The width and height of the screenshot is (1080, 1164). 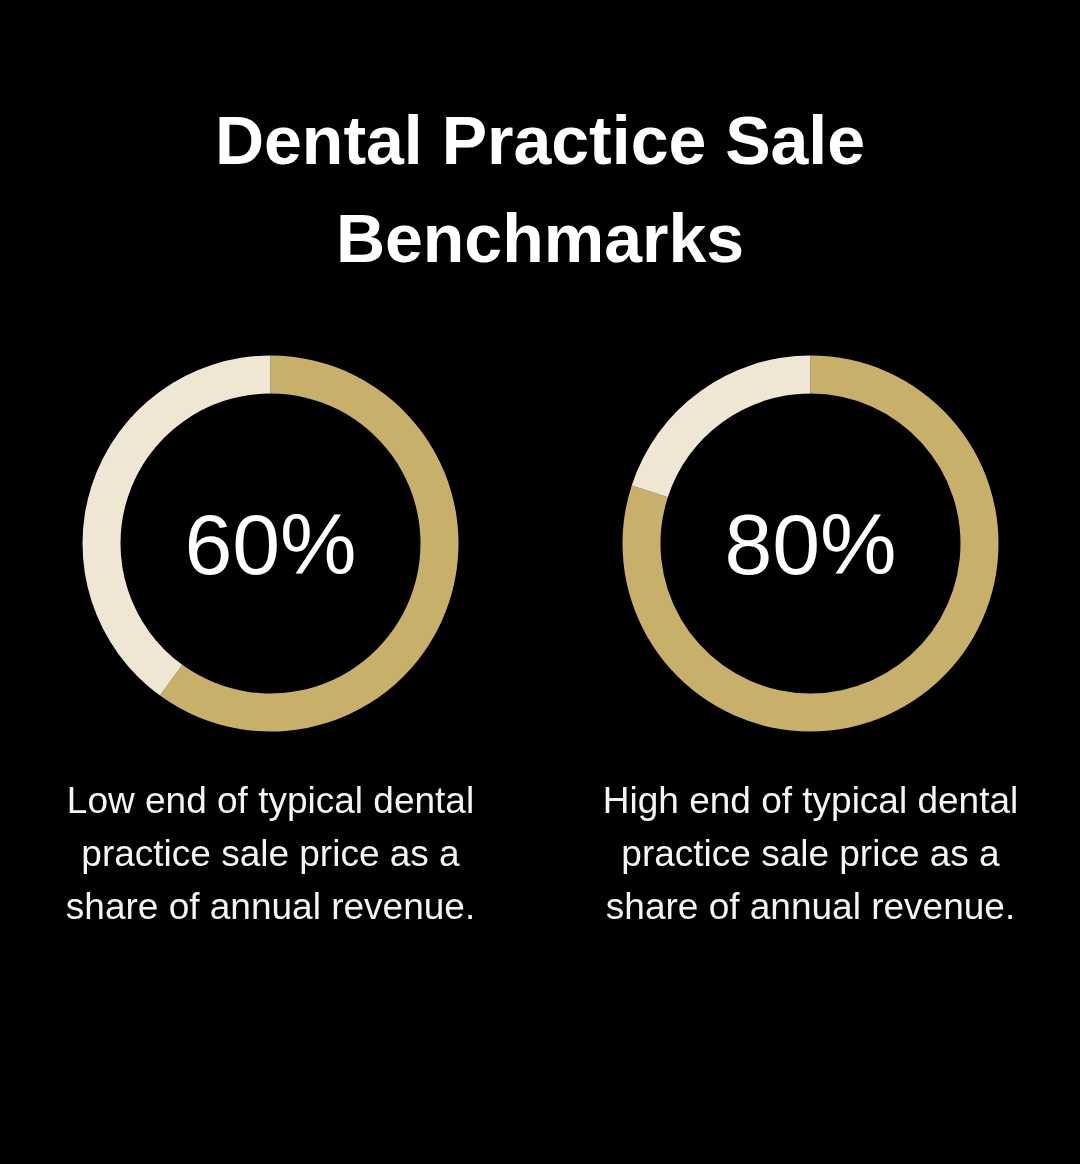 What do you see at coordinates (270, 543) in the screenshot?
I see `data-label: 60%` at bounding box center [270, 543].